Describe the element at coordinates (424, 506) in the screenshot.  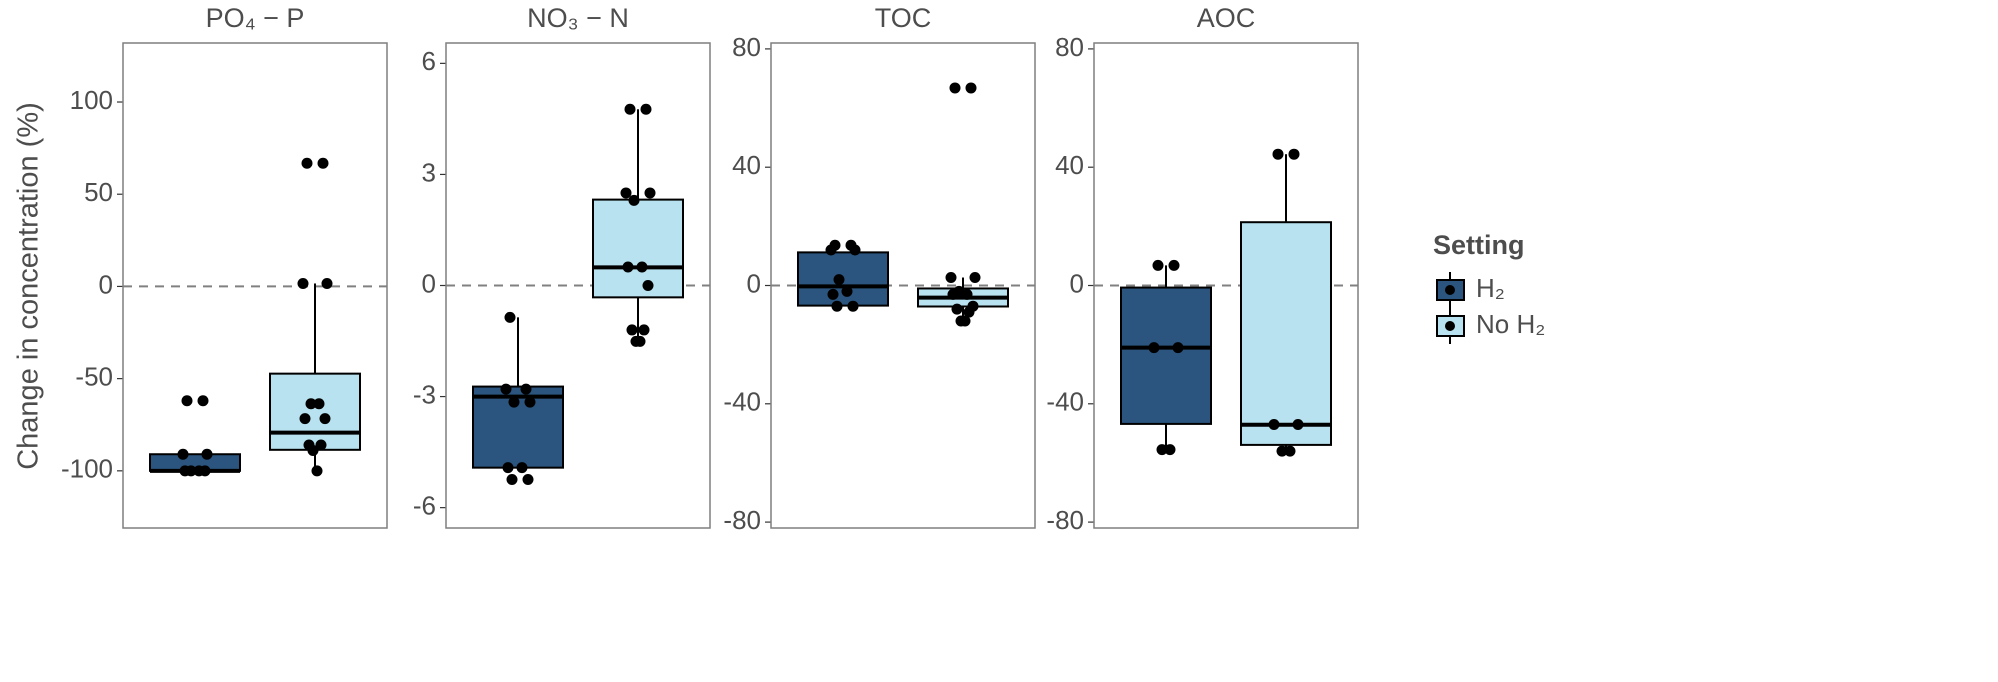
I see `y-tick-label: -6` at that location.